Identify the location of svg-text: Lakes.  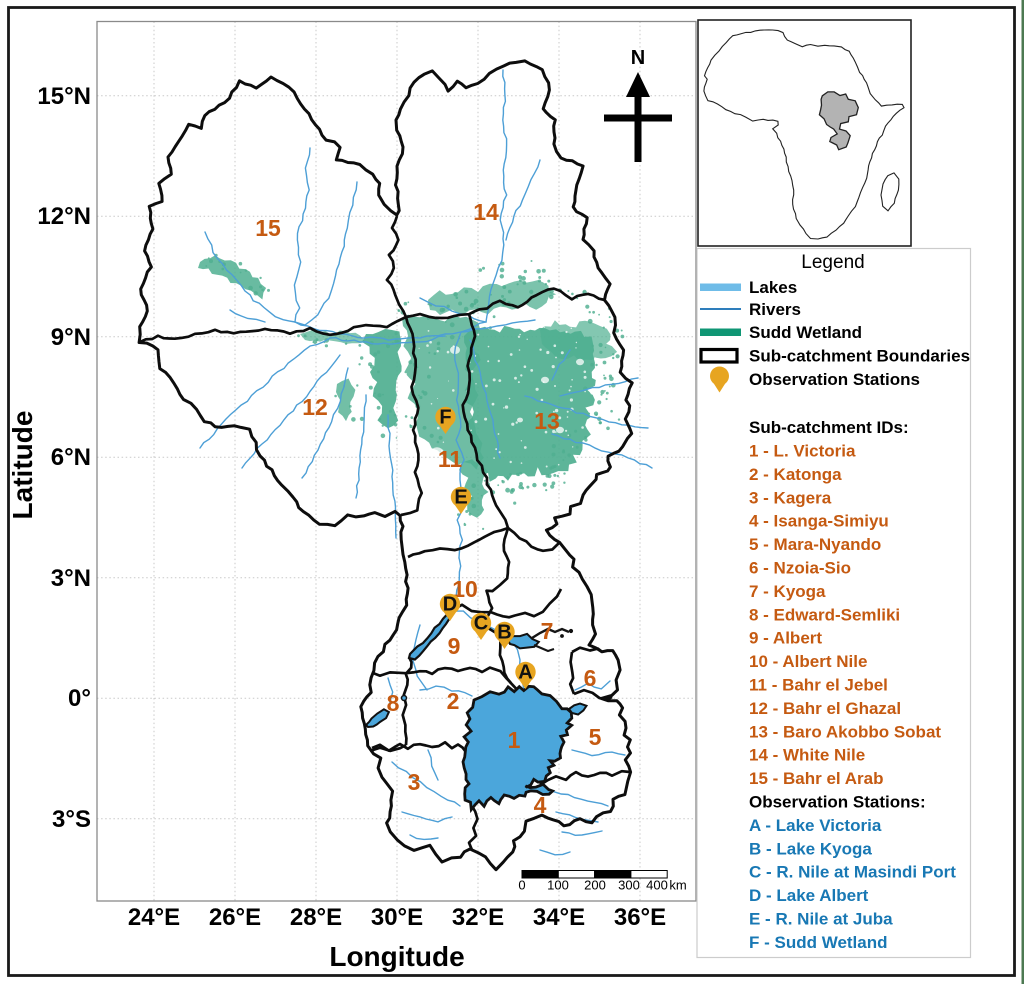
(773, 287).